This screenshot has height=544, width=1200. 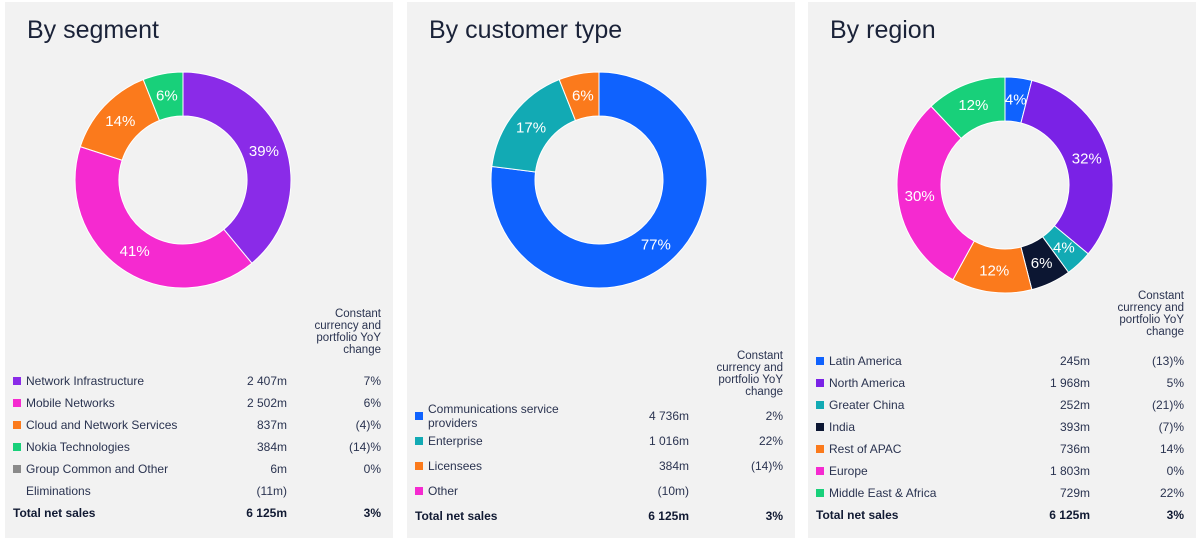 What do you see at coordinates (102, 425) in the screenshot?
I see `row-label: Cloud and Network Services` at bounding box center [102, 425].